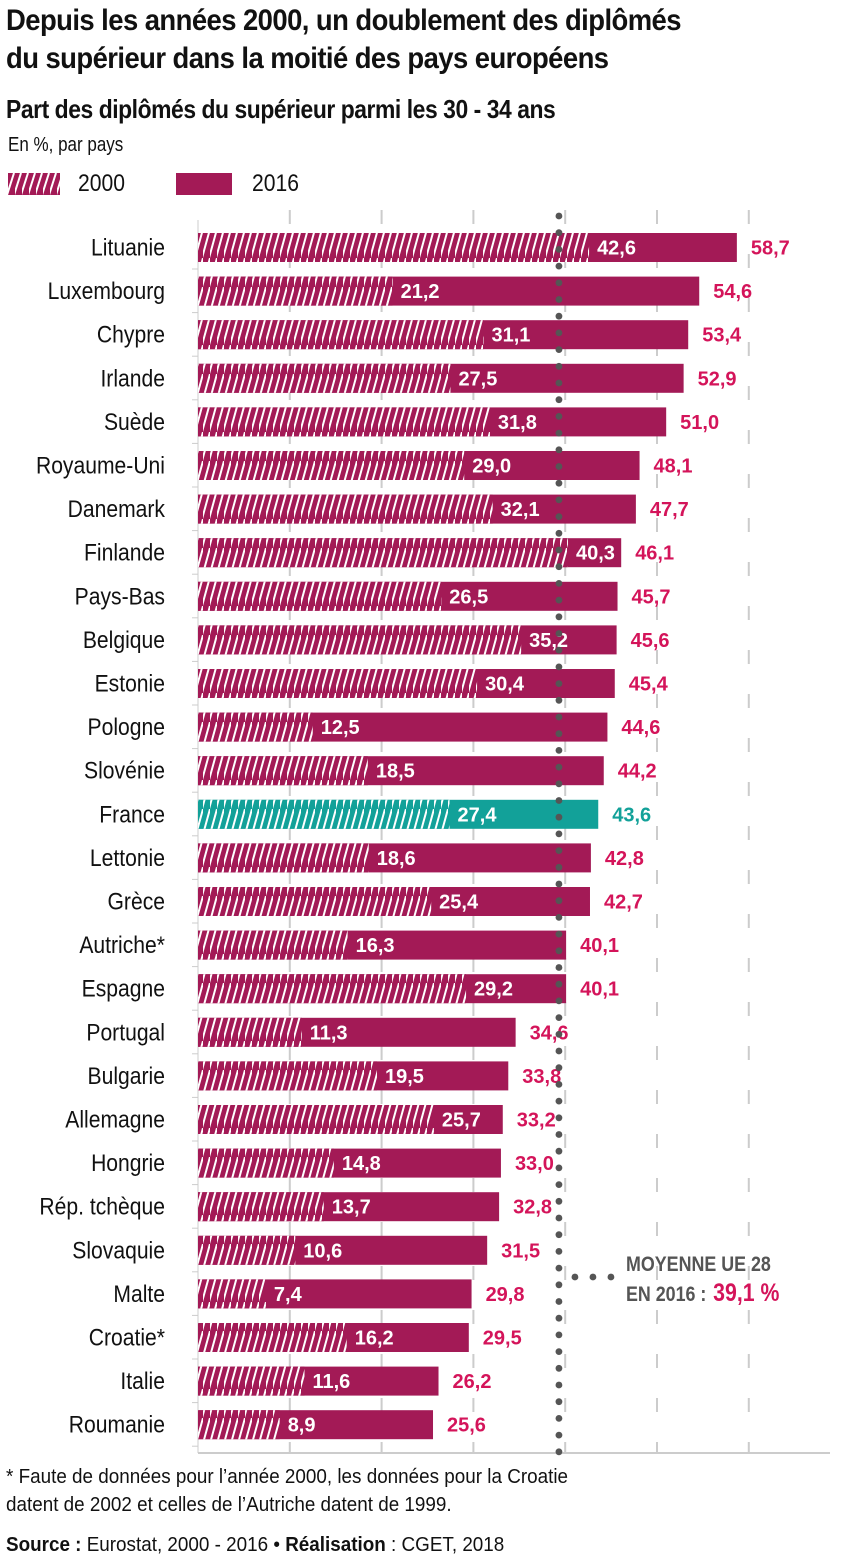  Describe the element at coordinates (532, 1208) in the screenshot. I see `value-label-2016: 32,8` at that location.